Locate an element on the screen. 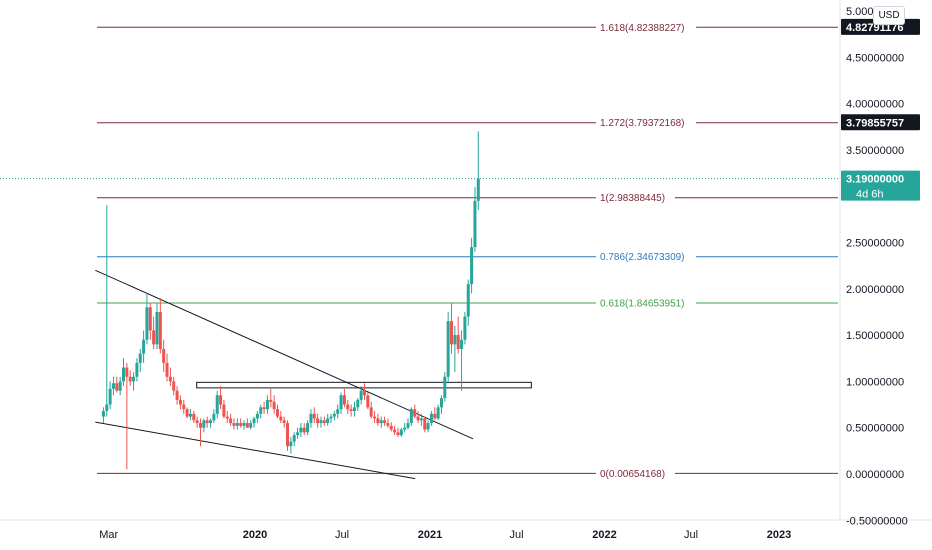 The image size is (932, 550). time-tick-label: 2022 is located at coordinates (604, 535).